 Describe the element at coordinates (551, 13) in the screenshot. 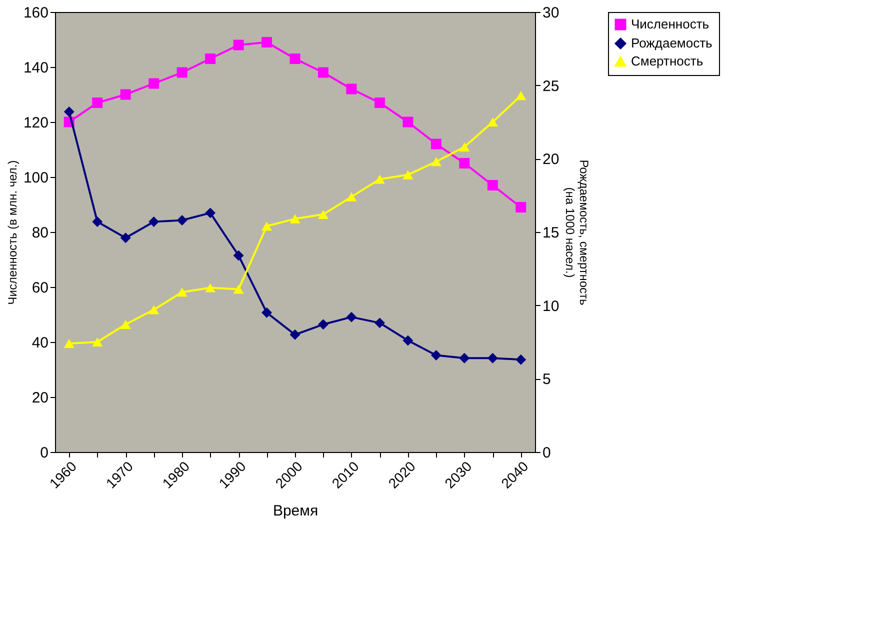

I see `y2-tick-label: 30` at that location.